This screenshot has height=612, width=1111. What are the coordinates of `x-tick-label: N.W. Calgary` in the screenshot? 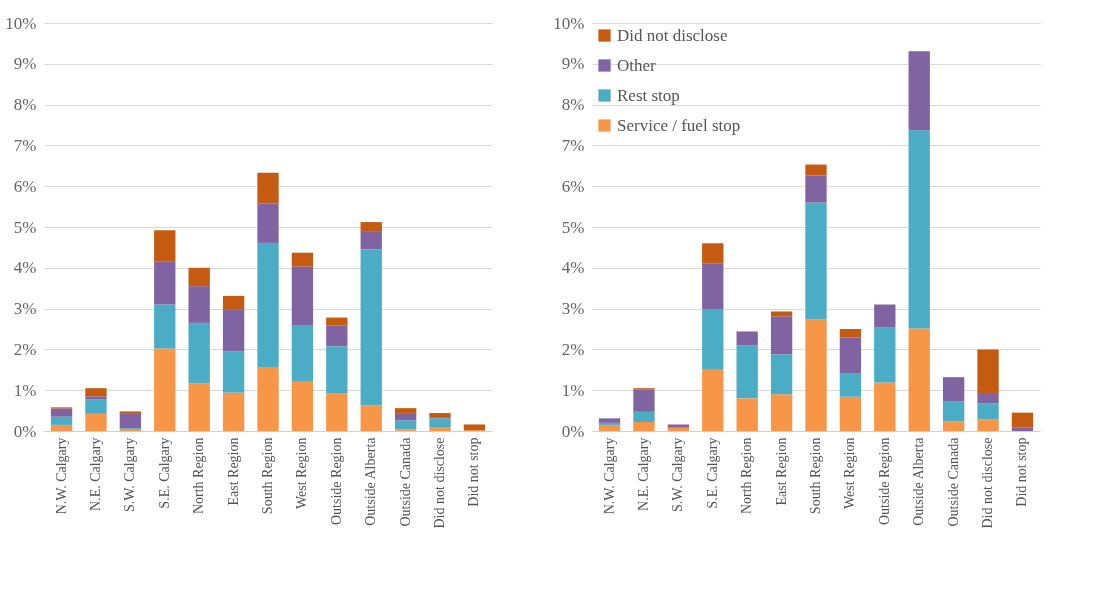 It's located at (609, 476).